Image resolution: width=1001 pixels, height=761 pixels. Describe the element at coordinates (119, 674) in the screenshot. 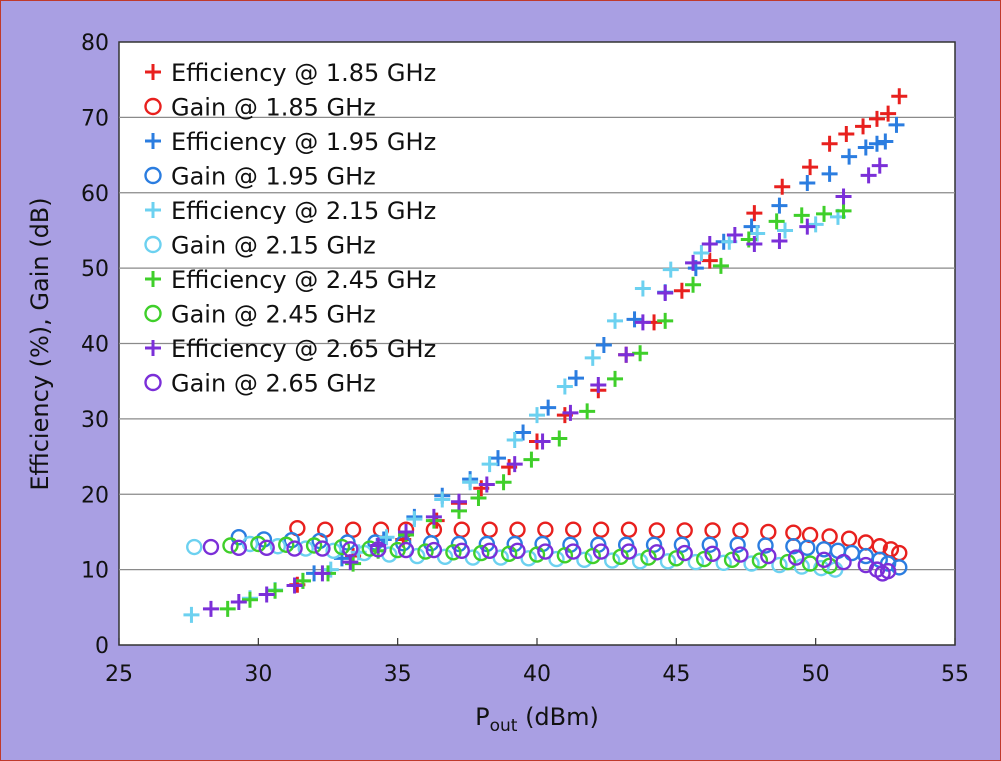

I see `x-tick-label: 25` at that location.